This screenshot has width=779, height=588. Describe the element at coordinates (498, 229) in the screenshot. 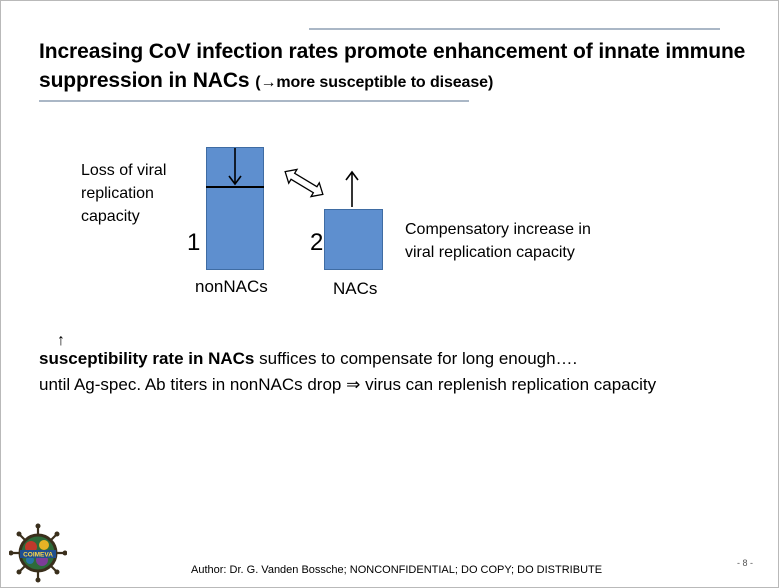

I see `compensatory-note-line: Compensatory increase in` at that location.